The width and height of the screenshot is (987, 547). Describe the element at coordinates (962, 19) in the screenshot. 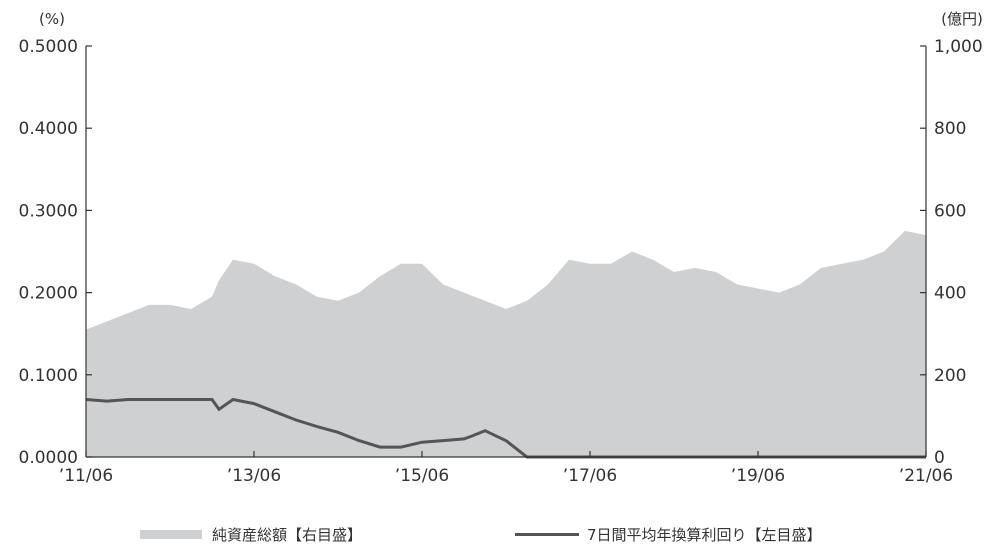

I see `right-axis-unit: (億円)` at that location.